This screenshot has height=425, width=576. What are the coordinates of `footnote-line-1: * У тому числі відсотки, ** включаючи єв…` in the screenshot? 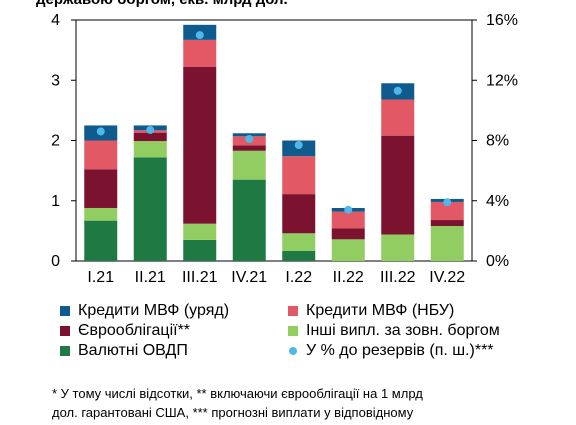 It's located at (237, 393).